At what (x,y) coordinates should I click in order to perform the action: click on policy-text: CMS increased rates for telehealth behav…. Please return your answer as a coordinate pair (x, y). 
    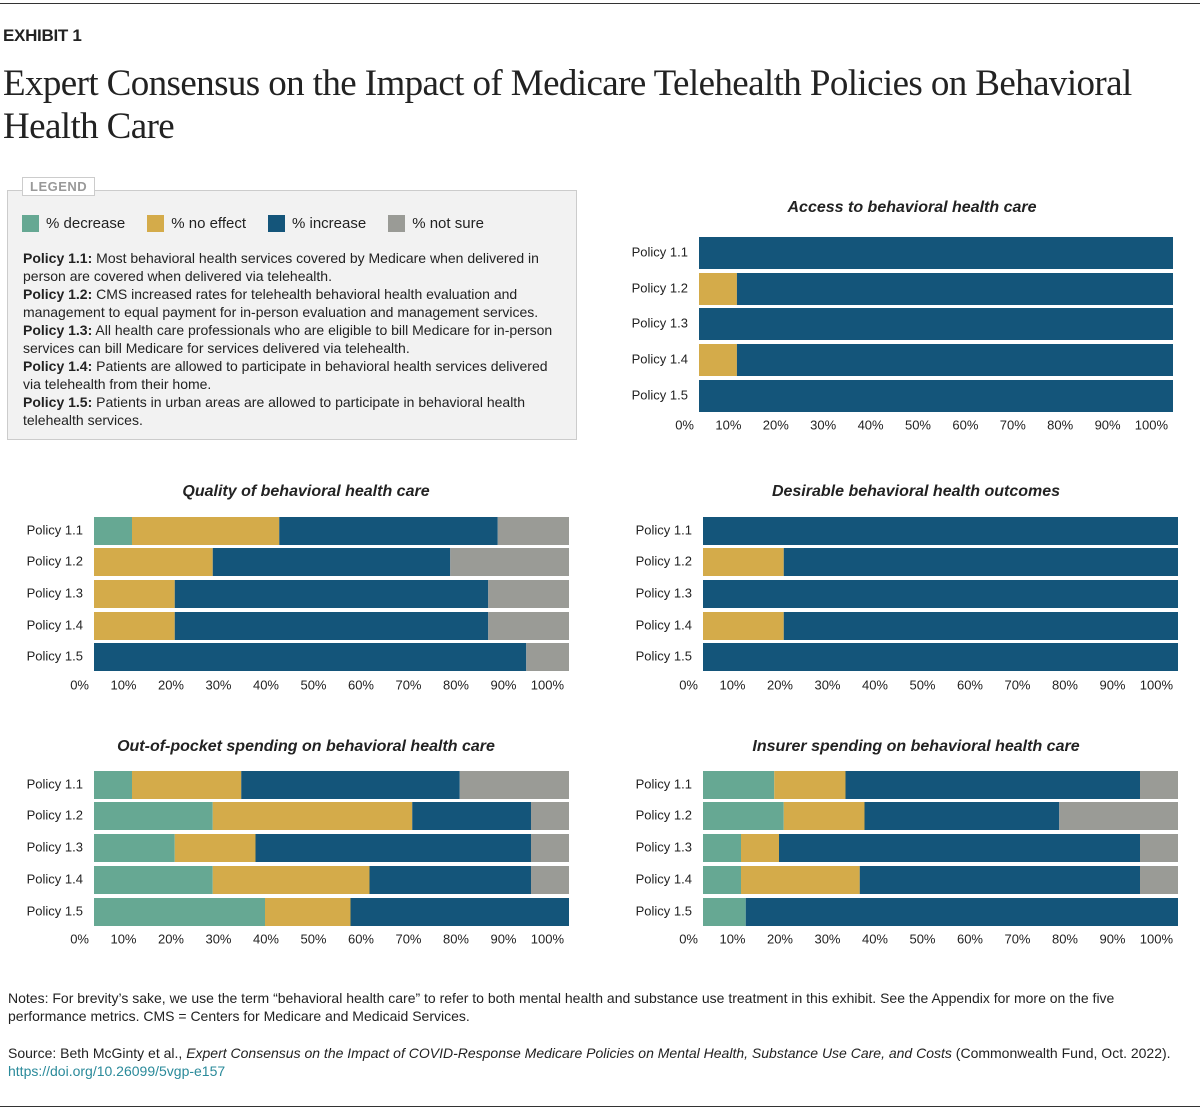
    Looking at the image, I should click on (281, 303).